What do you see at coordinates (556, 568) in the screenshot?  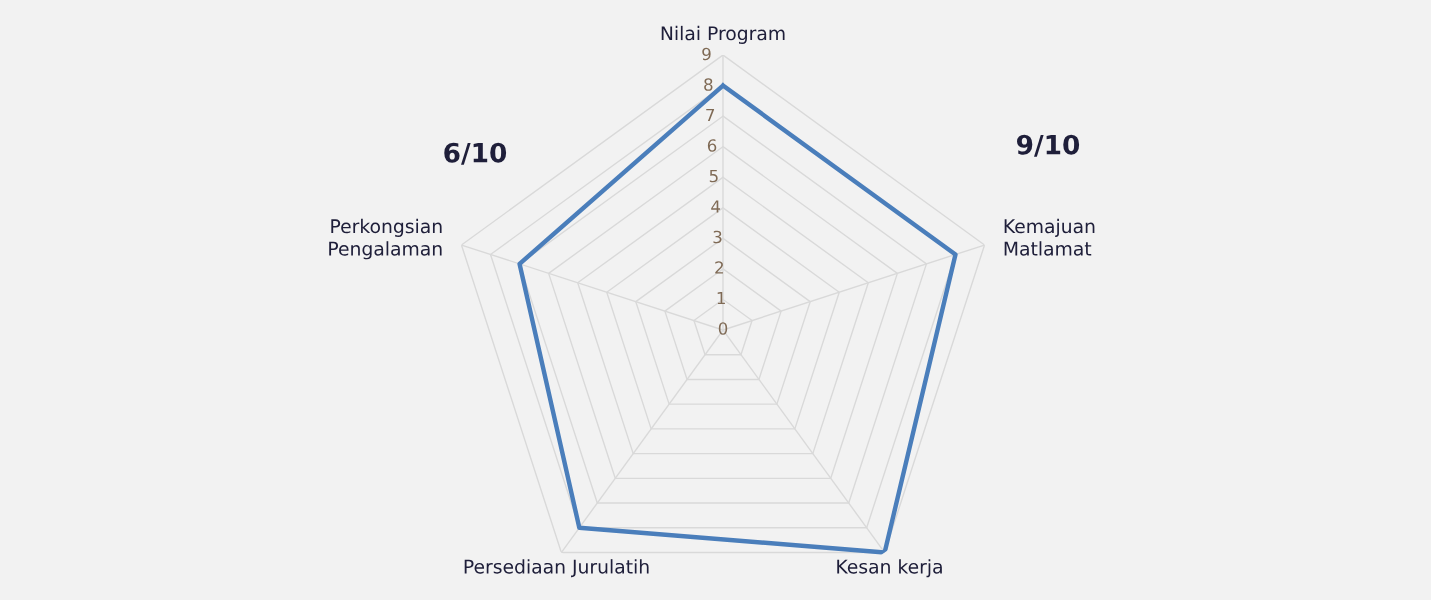 I see `spoke-label: Persediaan Jurulatih` at bounding box center [556, 568].